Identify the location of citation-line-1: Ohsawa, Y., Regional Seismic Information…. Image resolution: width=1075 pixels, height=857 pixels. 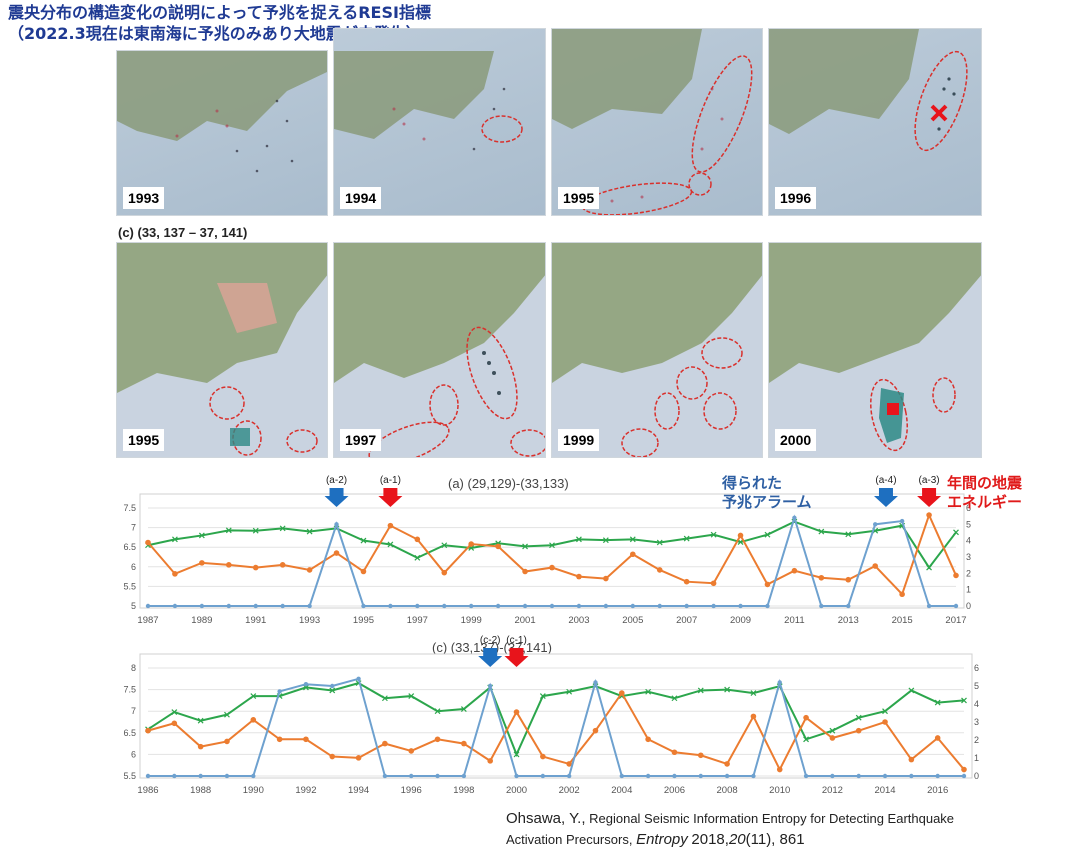
(730, 818).